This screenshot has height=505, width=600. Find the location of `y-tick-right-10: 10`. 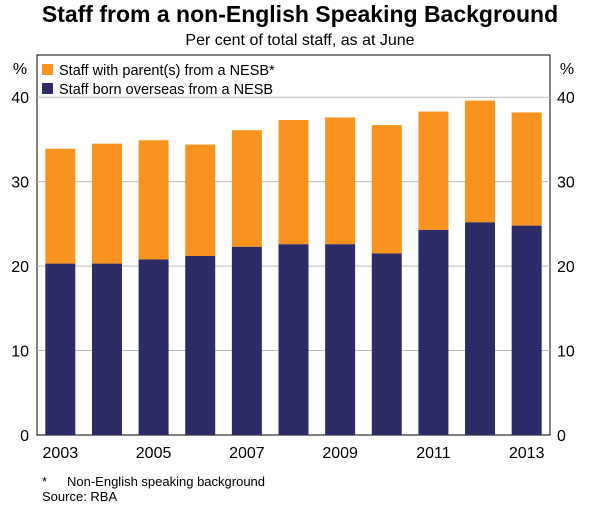

y-tick-right-10: 10 is located at coordinates (566, 352).